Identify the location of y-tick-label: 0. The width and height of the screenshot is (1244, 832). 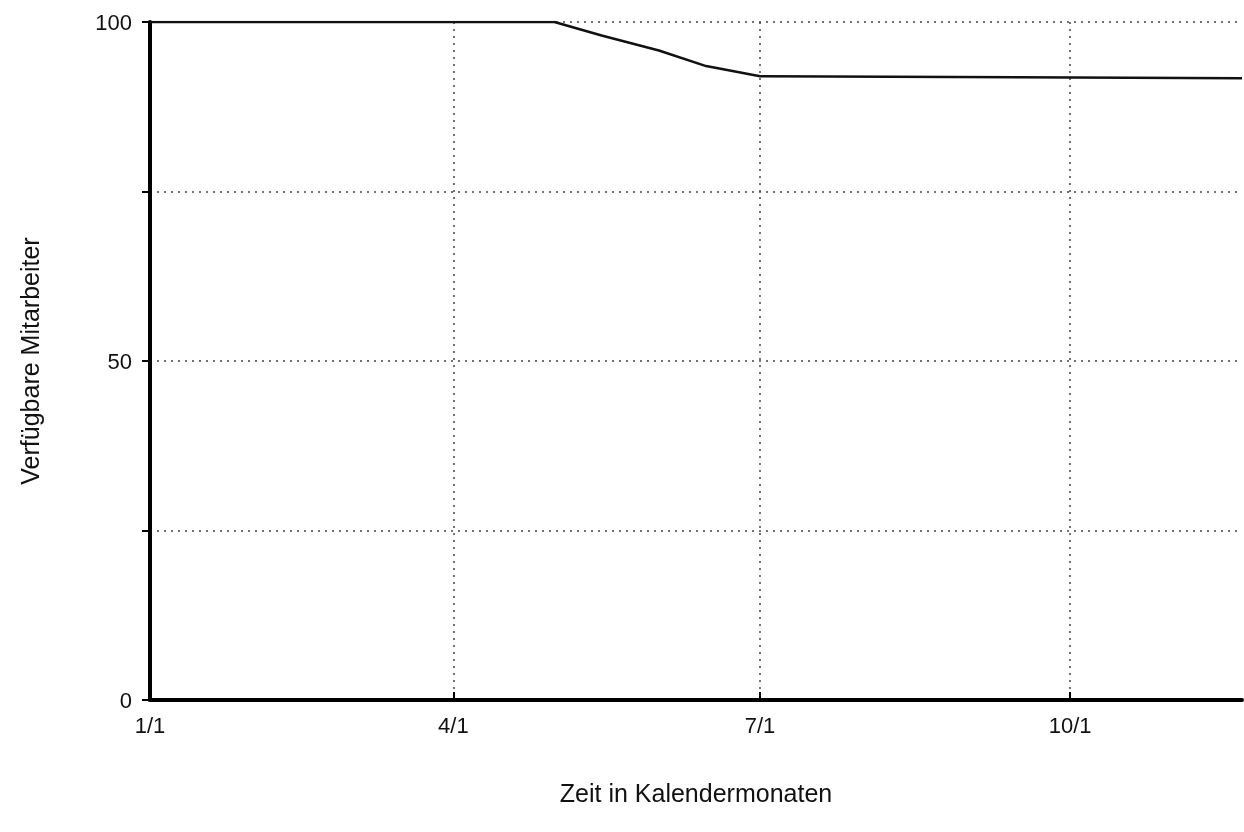
(125, 700).